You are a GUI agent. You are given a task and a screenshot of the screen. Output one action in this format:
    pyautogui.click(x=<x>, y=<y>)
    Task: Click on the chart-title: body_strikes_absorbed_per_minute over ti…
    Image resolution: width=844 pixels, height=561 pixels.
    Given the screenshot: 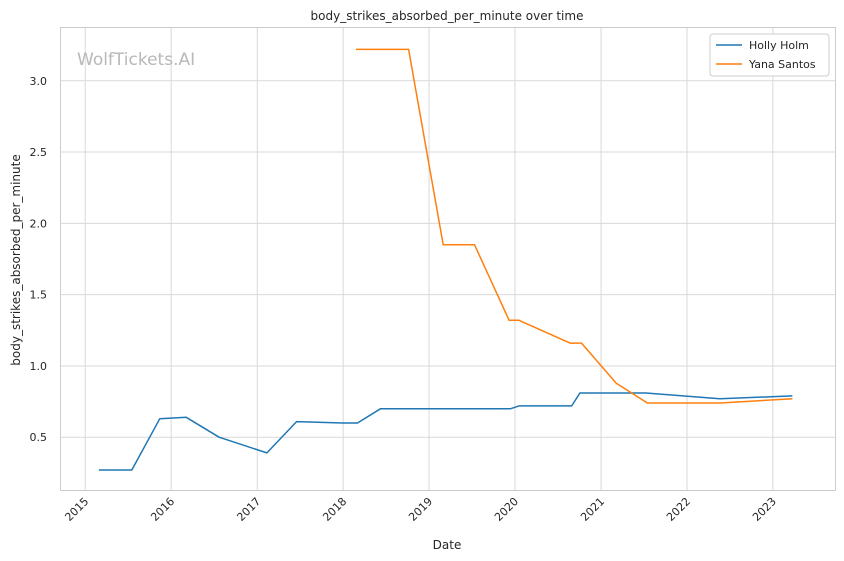 What is the action you would take?
    pyautogui.click(x=447, y=16)
    